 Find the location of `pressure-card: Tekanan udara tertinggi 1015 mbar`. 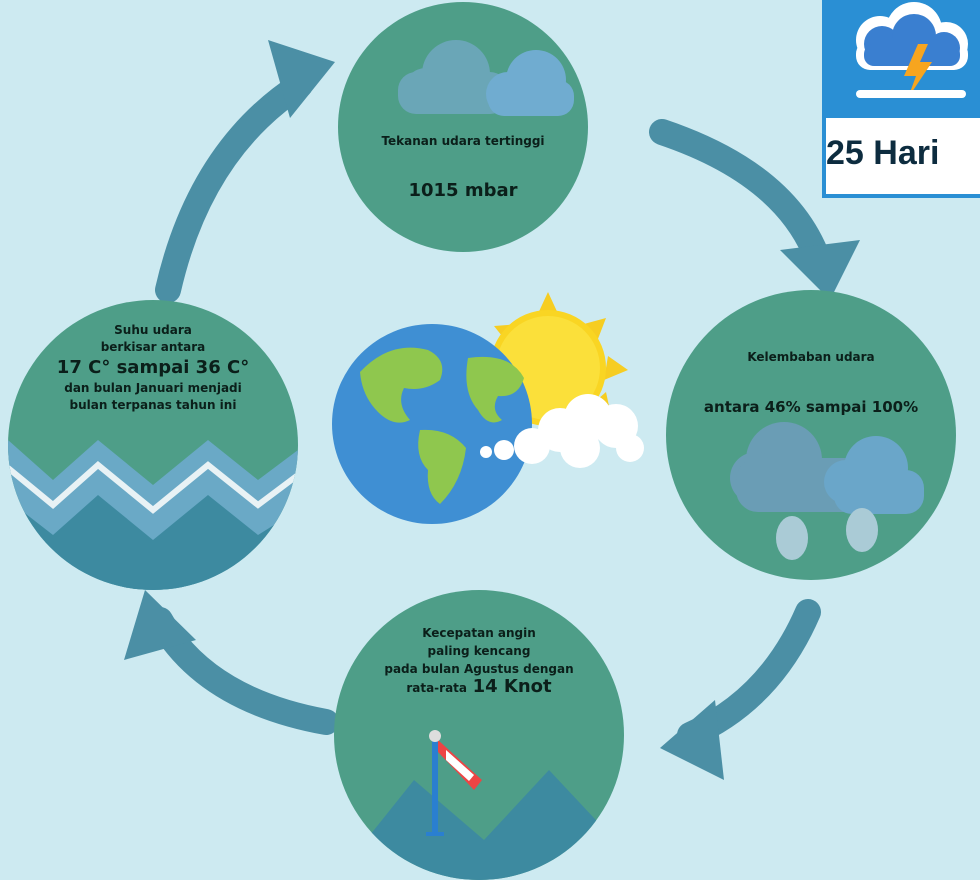

pressure-card: Tekanan udara tertinggi 1015 mbar is located at coordinates (463, 127).